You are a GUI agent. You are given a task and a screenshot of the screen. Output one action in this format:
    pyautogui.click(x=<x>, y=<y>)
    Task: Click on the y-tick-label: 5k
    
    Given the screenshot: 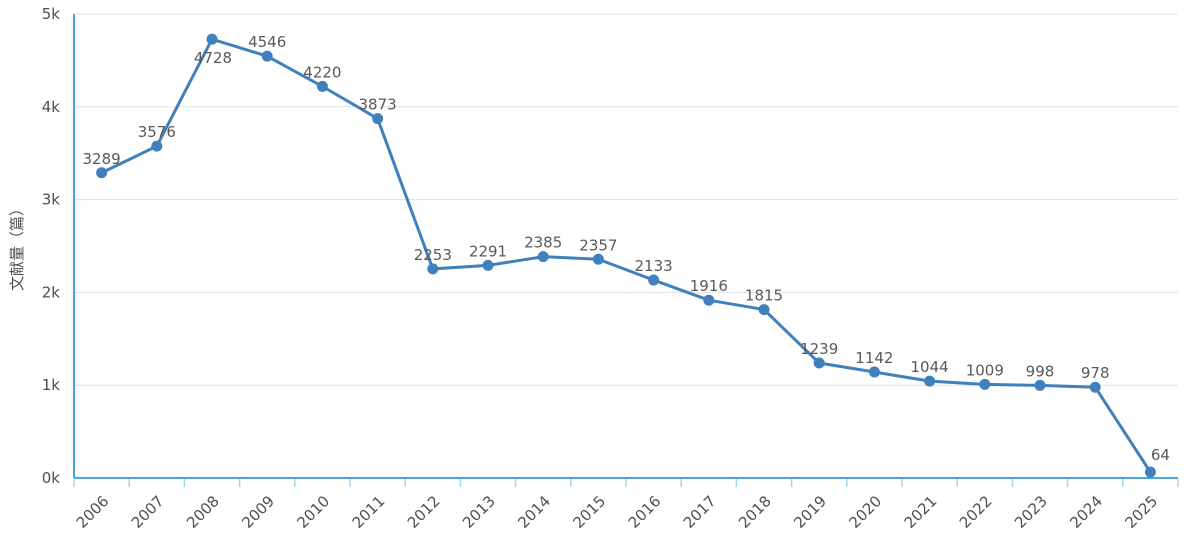 What is the action you would take?
    pyautogui.click(x=51, y=14)
    